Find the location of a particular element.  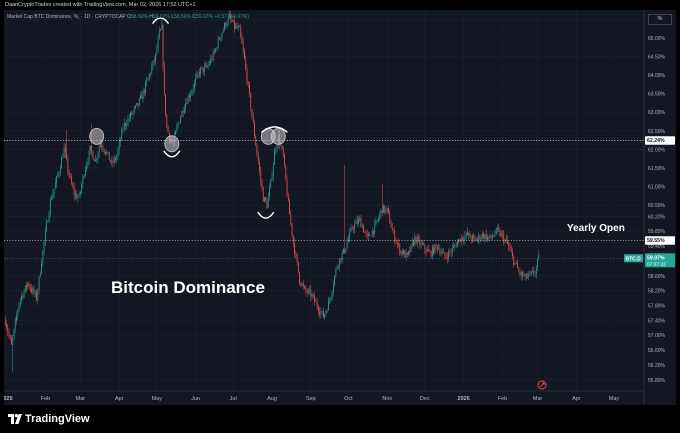

price-tick-label: 57.40% is located at coordinates (657, 321).